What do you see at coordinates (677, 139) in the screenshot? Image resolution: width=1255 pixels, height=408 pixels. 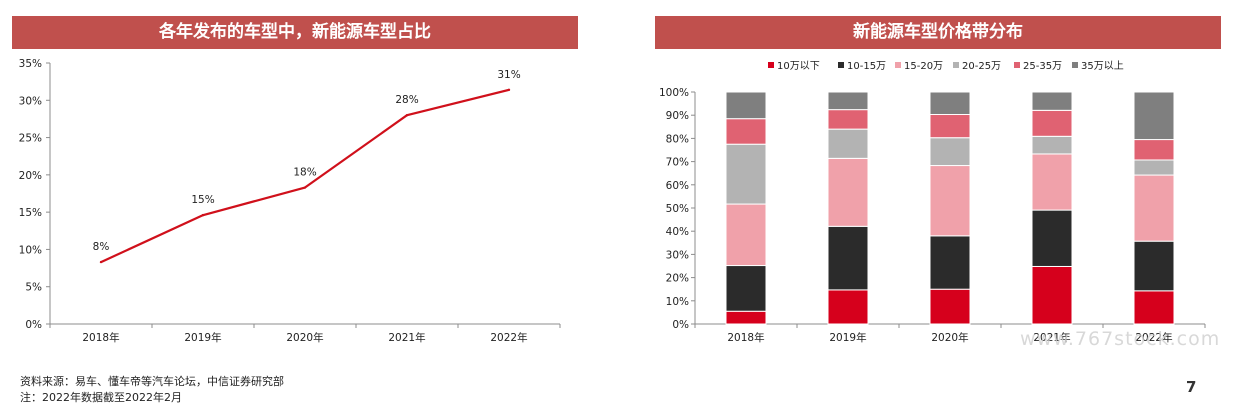 I see `y-tick-label: 80%` at bounding box center [677, 139].